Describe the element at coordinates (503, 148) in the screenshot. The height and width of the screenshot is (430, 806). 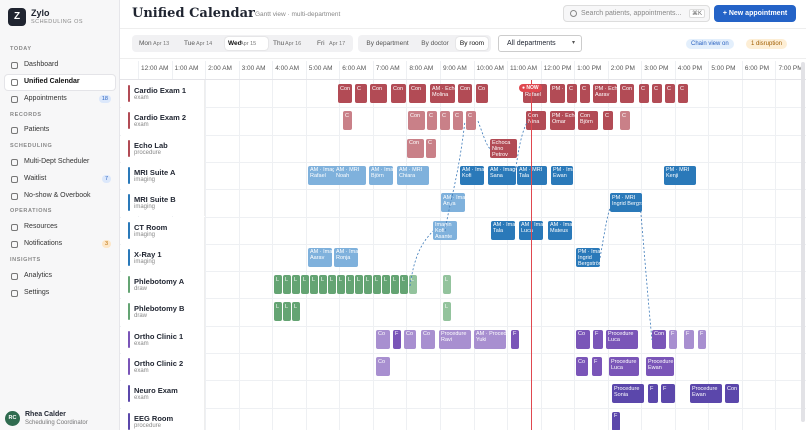
I see `appointment-block: Echoca Nino Petrov` at that location.